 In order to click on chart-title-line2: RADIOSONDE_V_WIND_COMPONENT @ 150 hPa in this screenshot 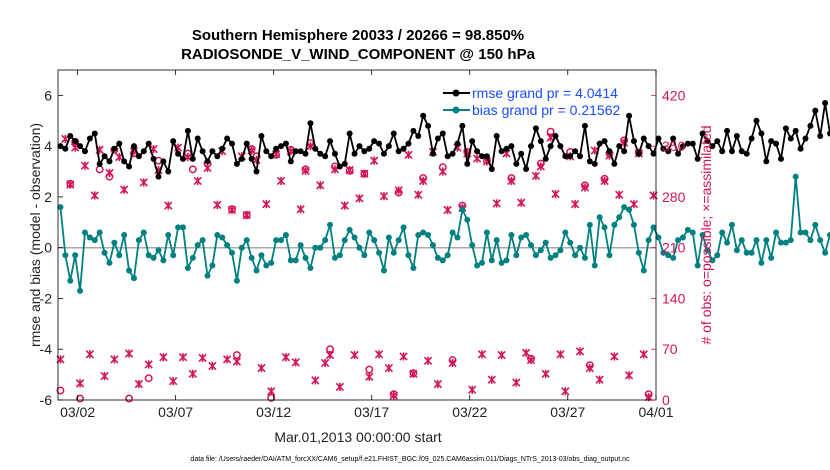, I will do `click(358, 54)`.